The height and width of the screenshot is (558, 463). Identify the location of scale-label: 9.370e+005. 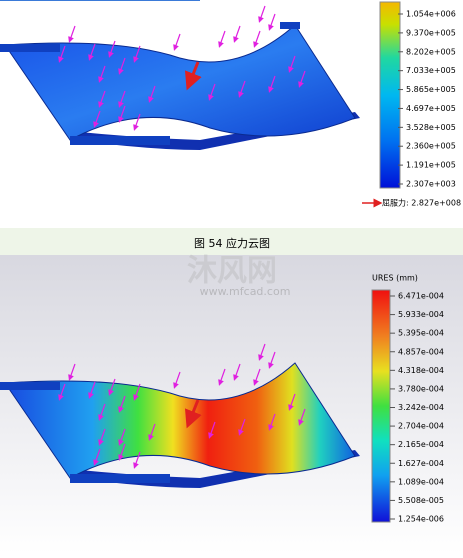
(431, 32).